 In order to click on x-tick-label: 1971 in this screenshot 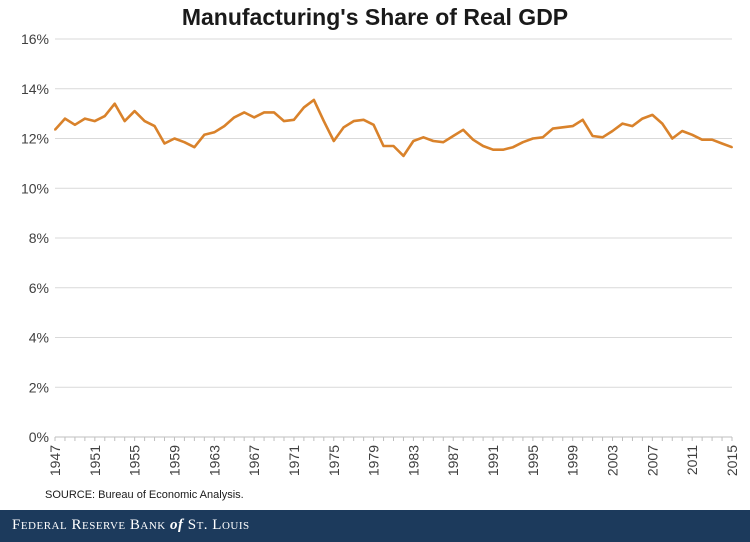, I will do `click(294, 460)`.